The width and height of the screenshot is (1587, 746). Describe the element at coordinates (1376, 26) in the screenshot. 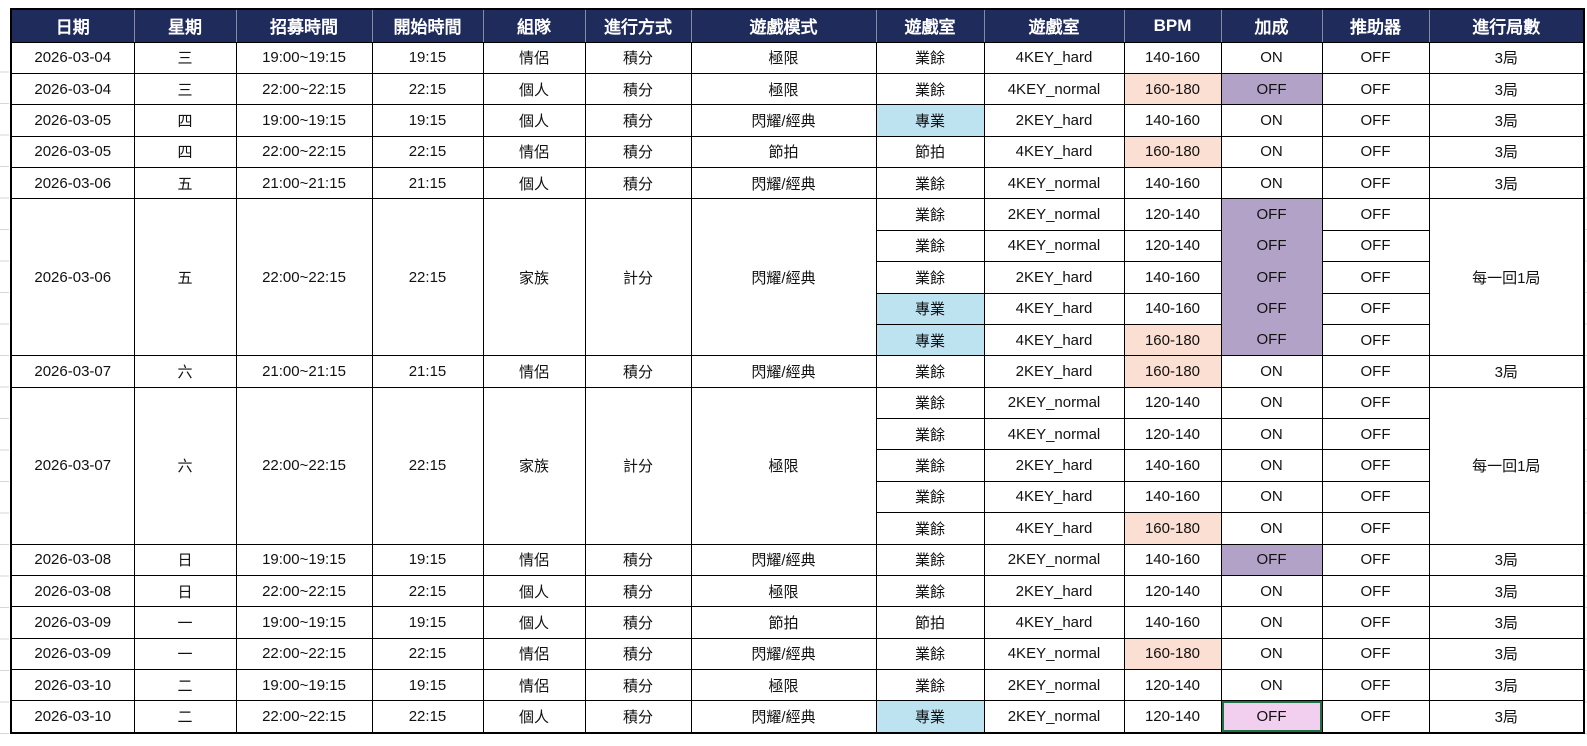

I see `column-header-cell: 推助器` at that location.